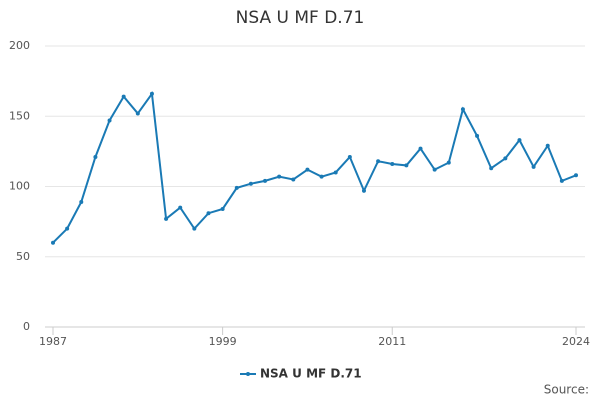 The image size is (600, 400). I want to click on x-tick-label: 1987, so click(53, 341).